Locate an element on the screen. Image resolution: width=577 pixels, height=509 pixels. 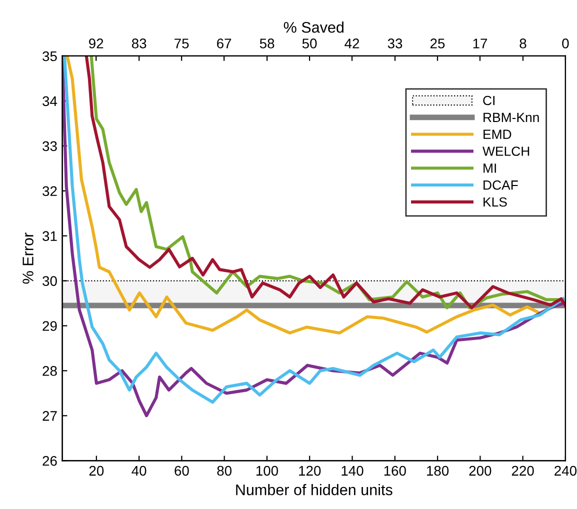
x-tick-label: 240 is located at coordinates (565, 471).